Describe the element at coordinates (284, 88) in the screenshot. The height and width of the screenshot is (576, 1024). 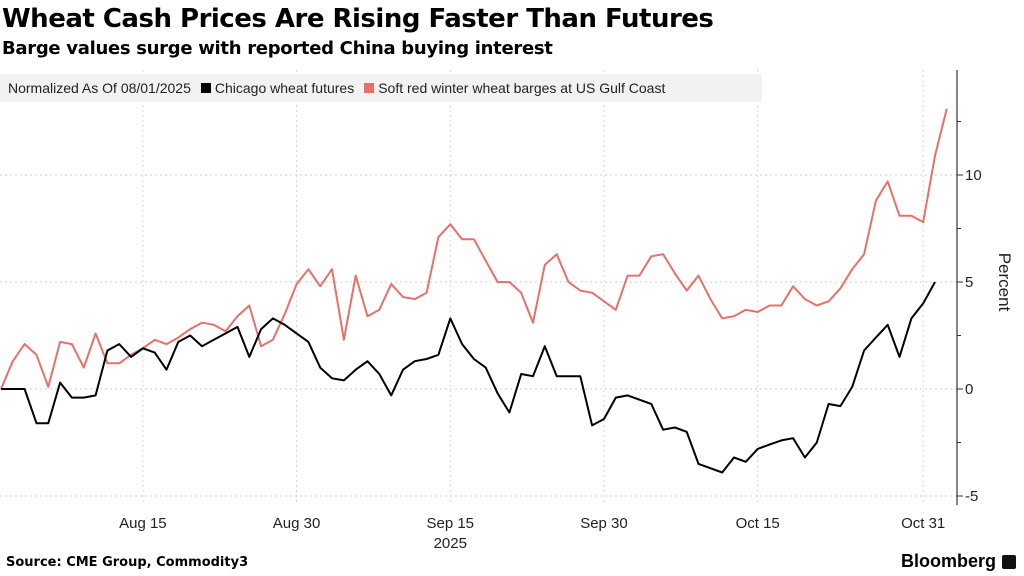
I see `legend-label-futures: Chicago wheat futures` at that location.